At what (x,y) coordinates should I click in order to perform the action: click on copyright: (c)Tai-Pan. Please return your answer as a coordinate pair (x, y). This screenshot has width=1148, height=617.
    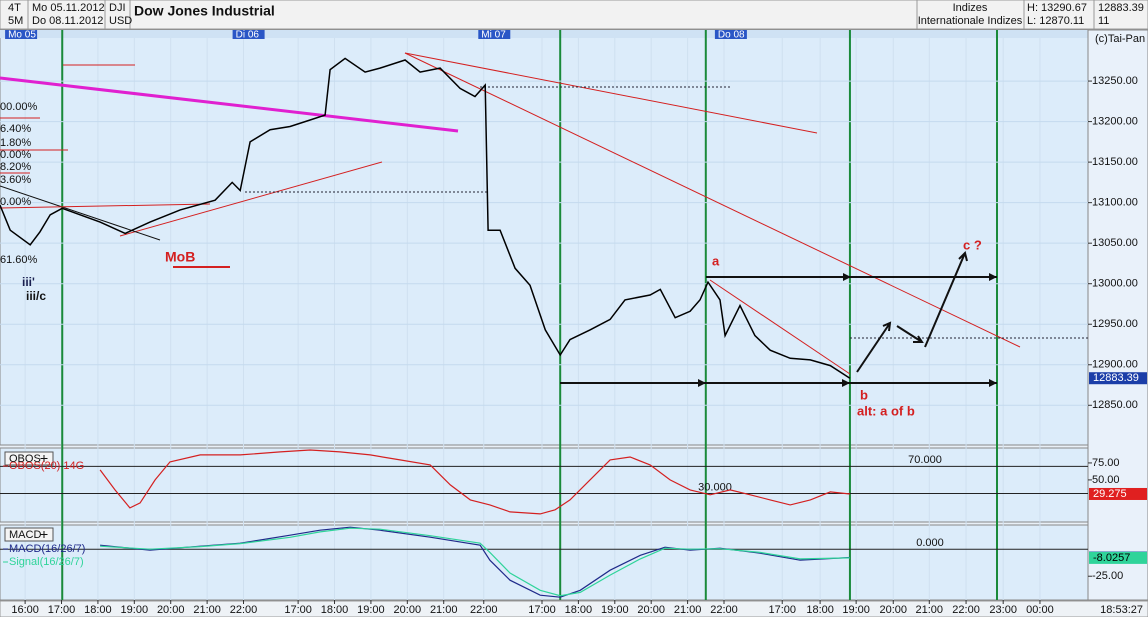
    Looking at the image, I should click on (1120, 39).